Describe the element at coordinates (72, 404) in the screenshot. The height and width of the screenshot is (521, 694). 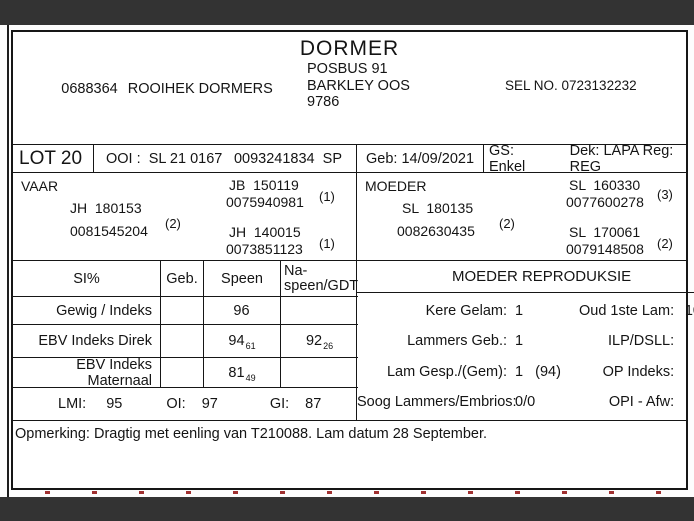
I see `lmi-label: LMI:` at that location.